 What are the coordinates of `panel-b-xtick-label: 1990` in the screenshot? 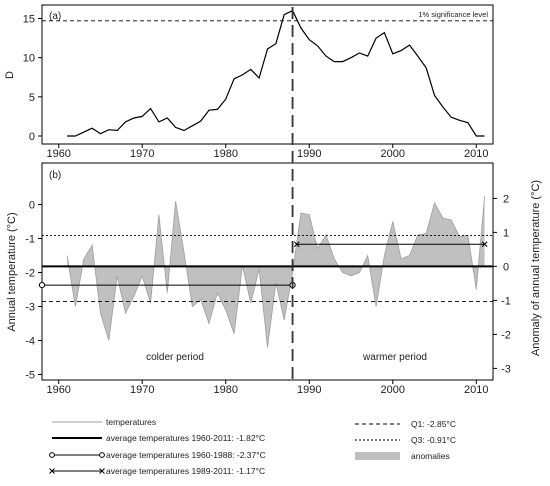 It's located at (309, 390).